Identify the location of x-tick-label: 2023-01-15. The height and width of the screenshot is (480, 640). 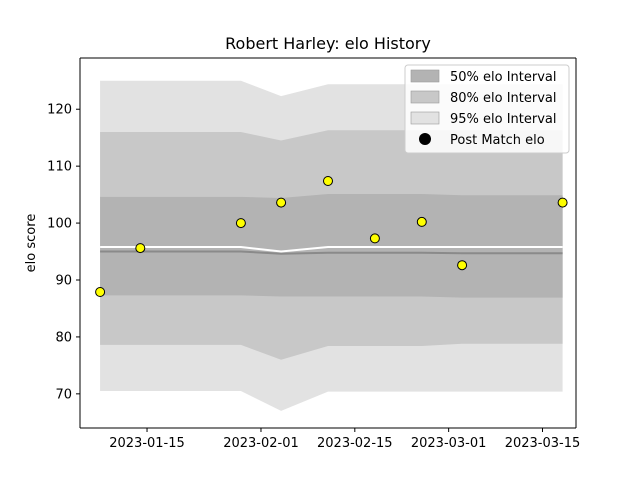
(147, 443).